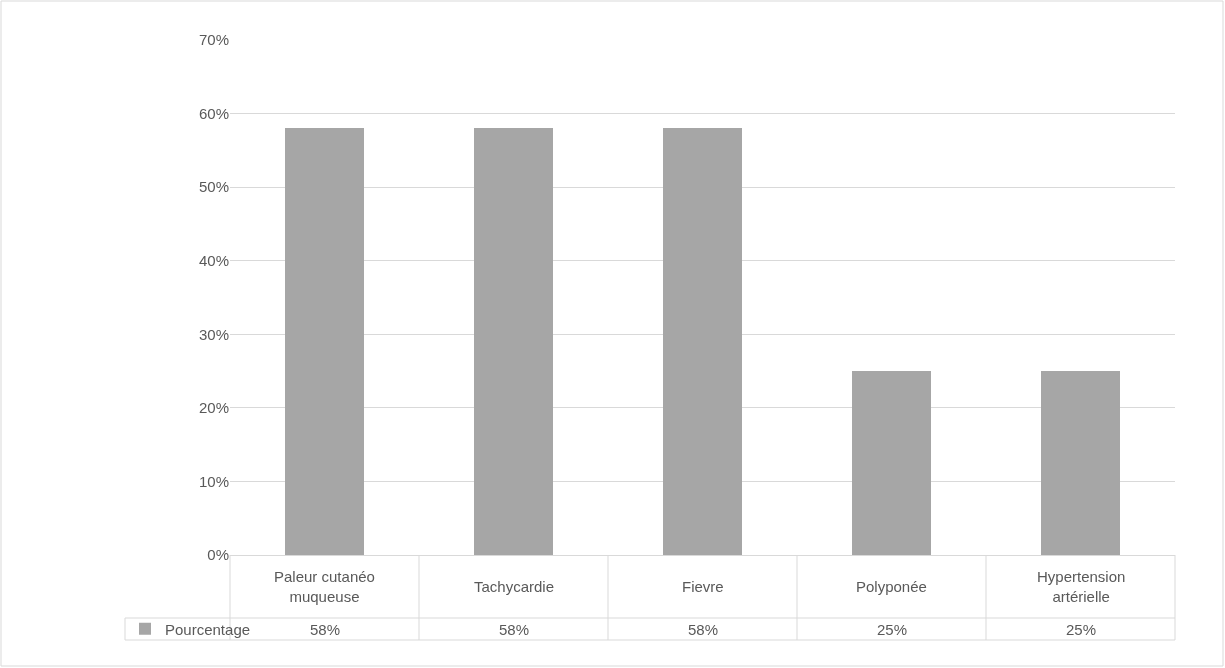  Describe the element at coordinates (703, 586) in the screenshot. I see `x-tick-label: Fievre` at that location.